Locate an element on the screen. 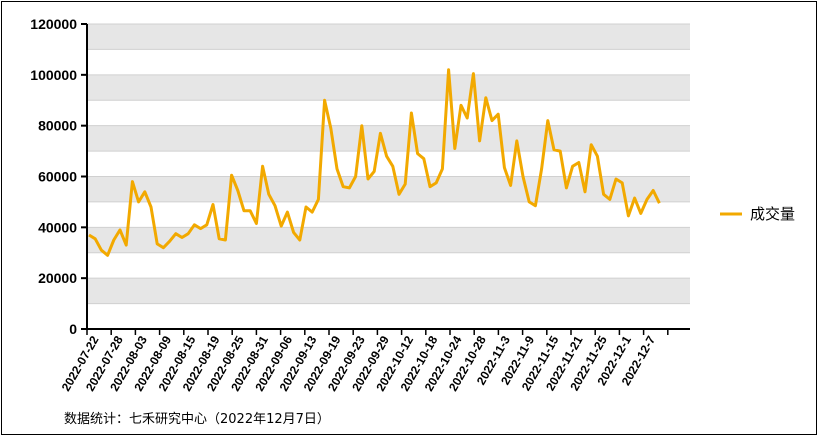 This screenshot has width=820, height=438. y-tick-label: 60000 is located at coordinates (57, 177).